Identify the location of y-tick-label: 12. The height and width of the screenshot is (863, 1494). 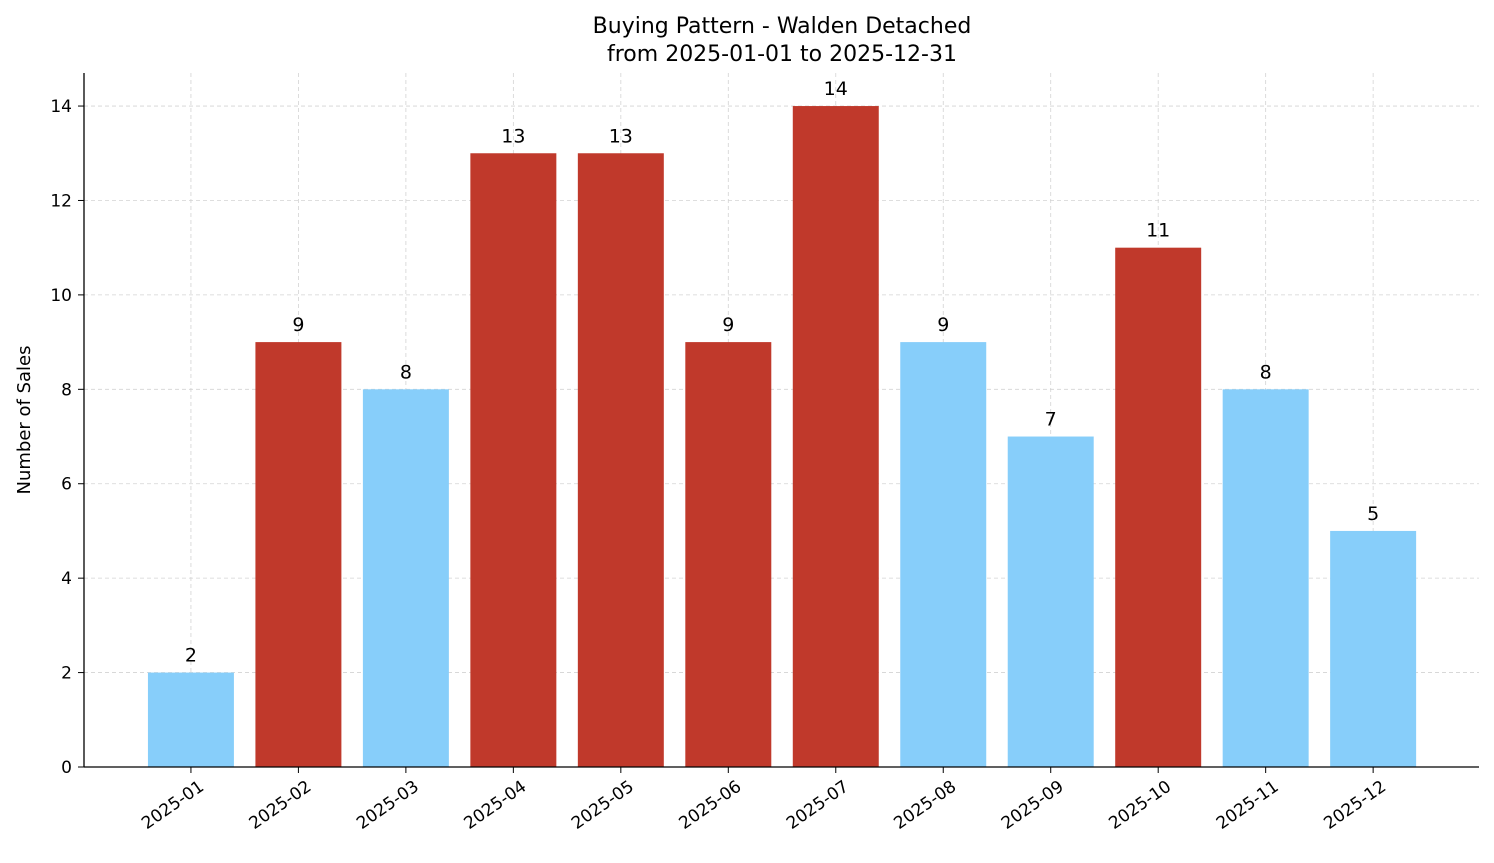
(61, 201).